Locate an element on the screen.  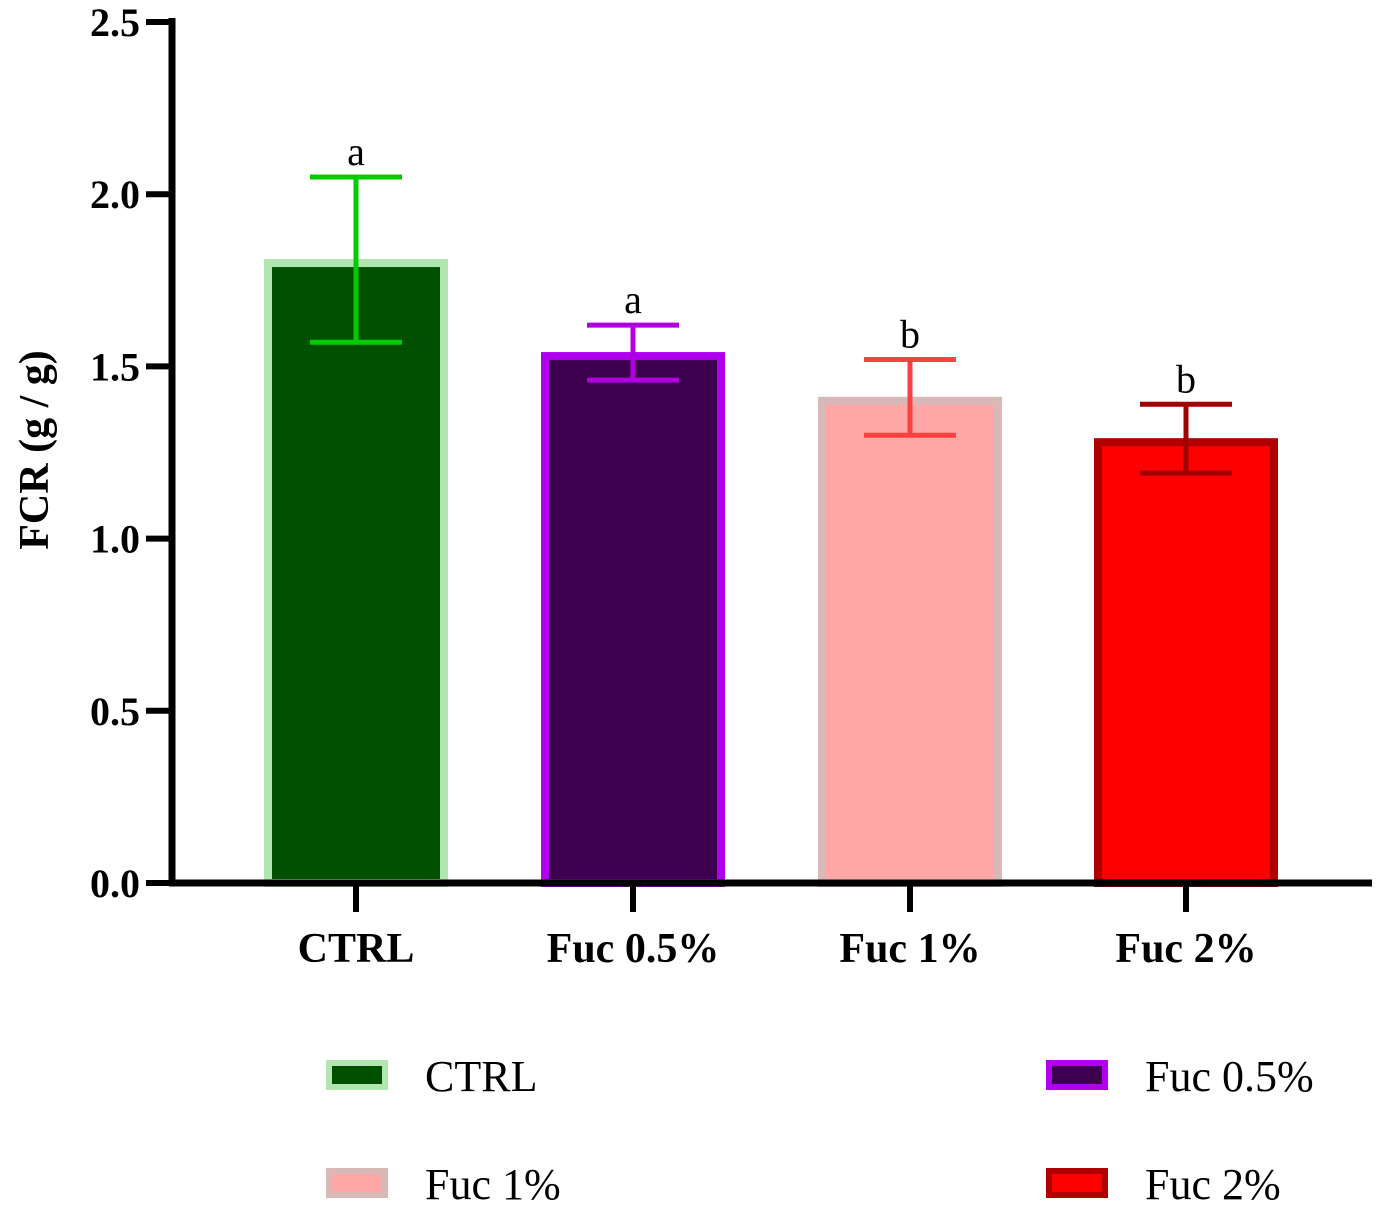
significance-letter-0: a is located at coordinates (356, 151).